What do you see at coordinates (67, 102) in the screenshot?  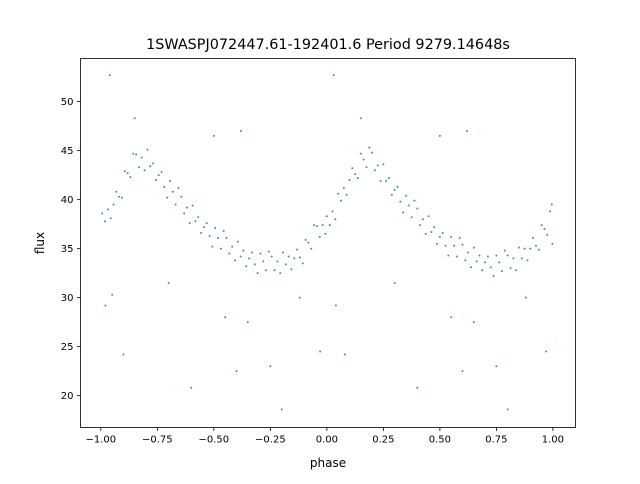 I see `y-tick-label: 50` at bounding box center [67, 102].